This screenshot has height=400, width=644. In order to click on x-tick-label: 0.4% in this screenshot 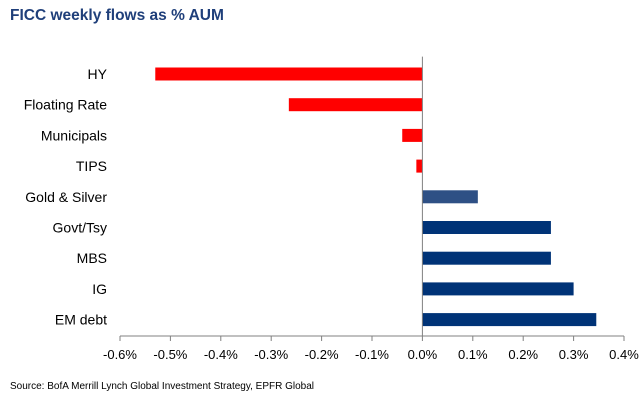, I will do `click(624, 354)`.